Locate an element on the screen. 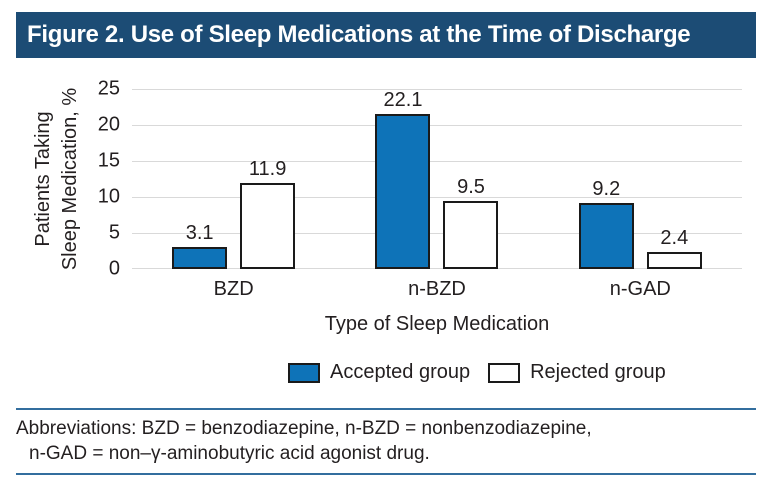 The height and width of the screenshot is (490, 768). bar-value-label: 11.9 is located at coordinates (267, 169).